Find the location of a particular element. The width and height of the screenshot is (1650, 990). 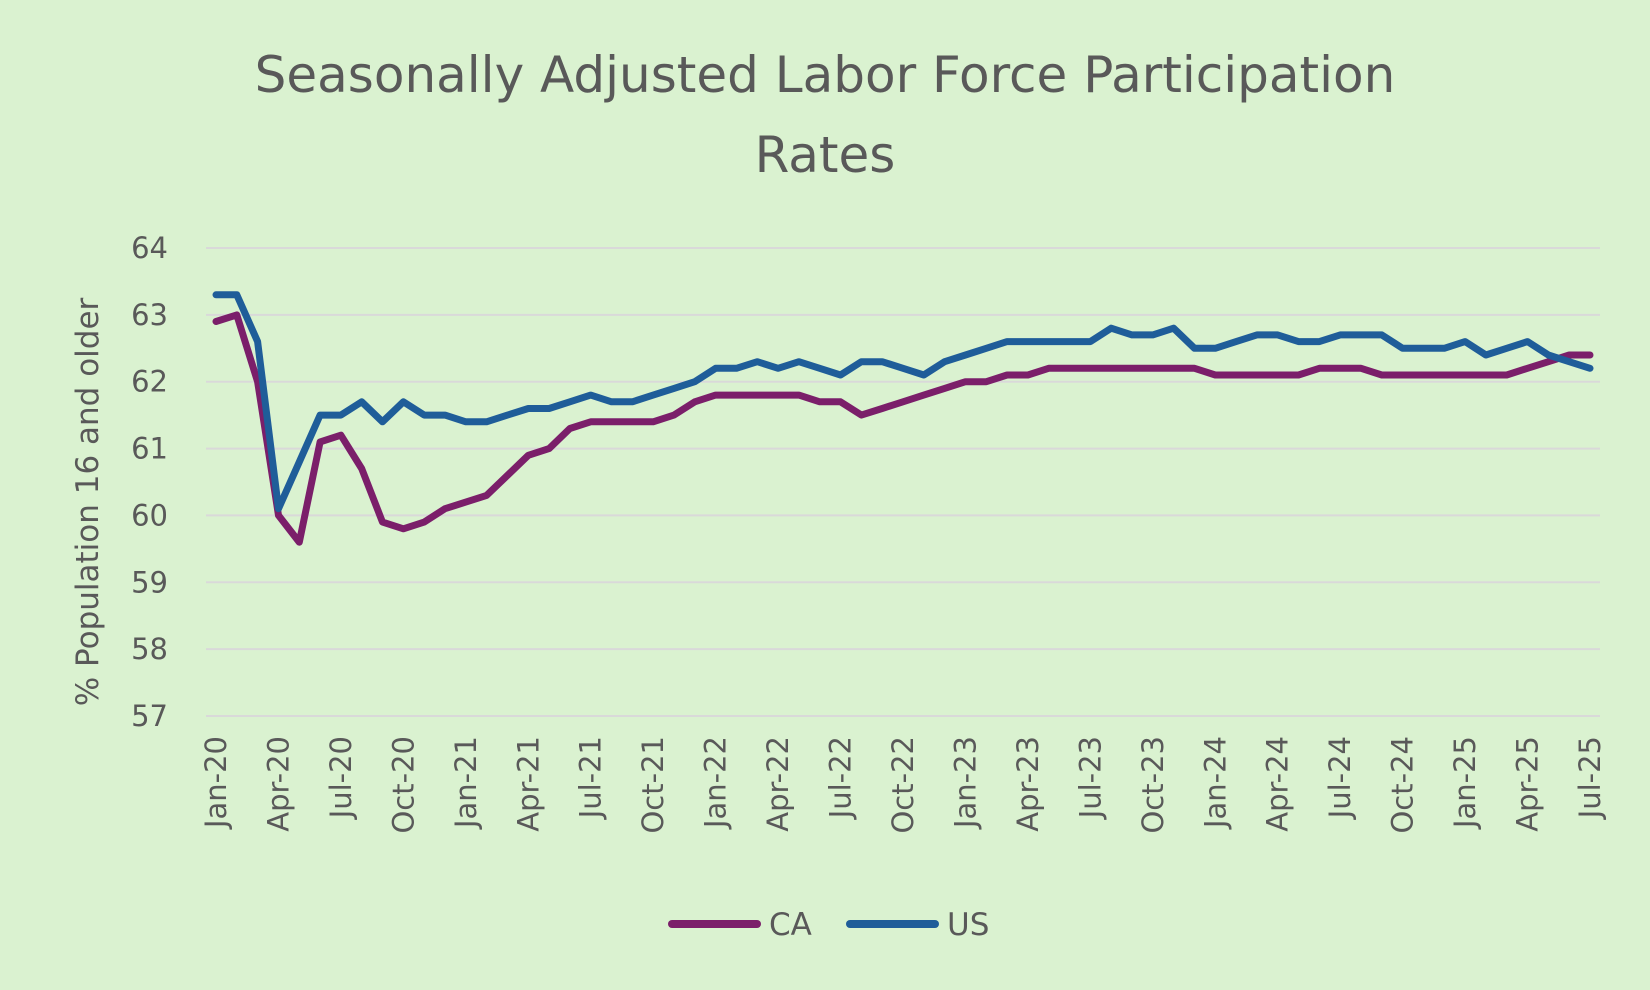

legend-label-us: US is located at coordinates (968, 925).